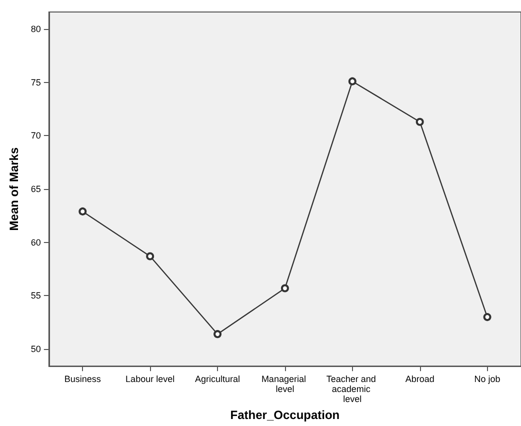 The height and width of the screenshot is (426, 521). What do you see at coordinates (352, 389) in the screenshot?
I see `x-tick-label: Teacher and academic level` at bounding box center [352, 389].